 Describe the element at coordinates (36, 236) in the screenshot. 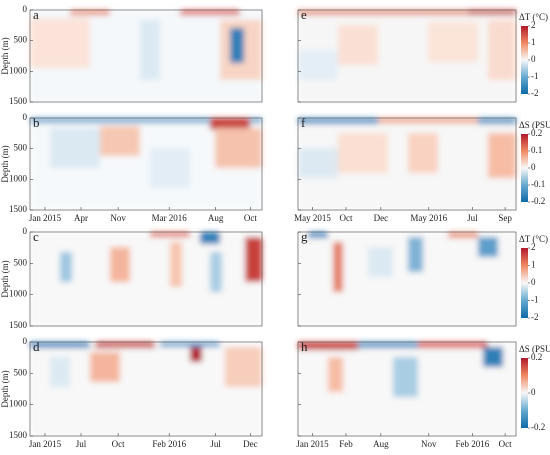

I see `panel-letter: c` at that location.